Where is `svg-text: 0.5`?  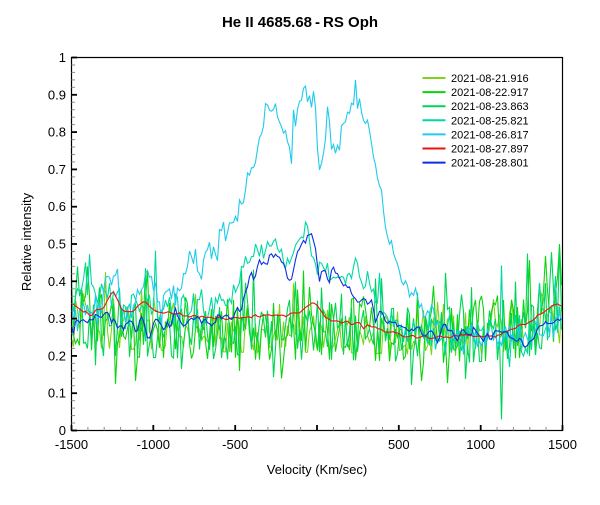
svg-text: 0.5 is located at coordinates (57, 244).